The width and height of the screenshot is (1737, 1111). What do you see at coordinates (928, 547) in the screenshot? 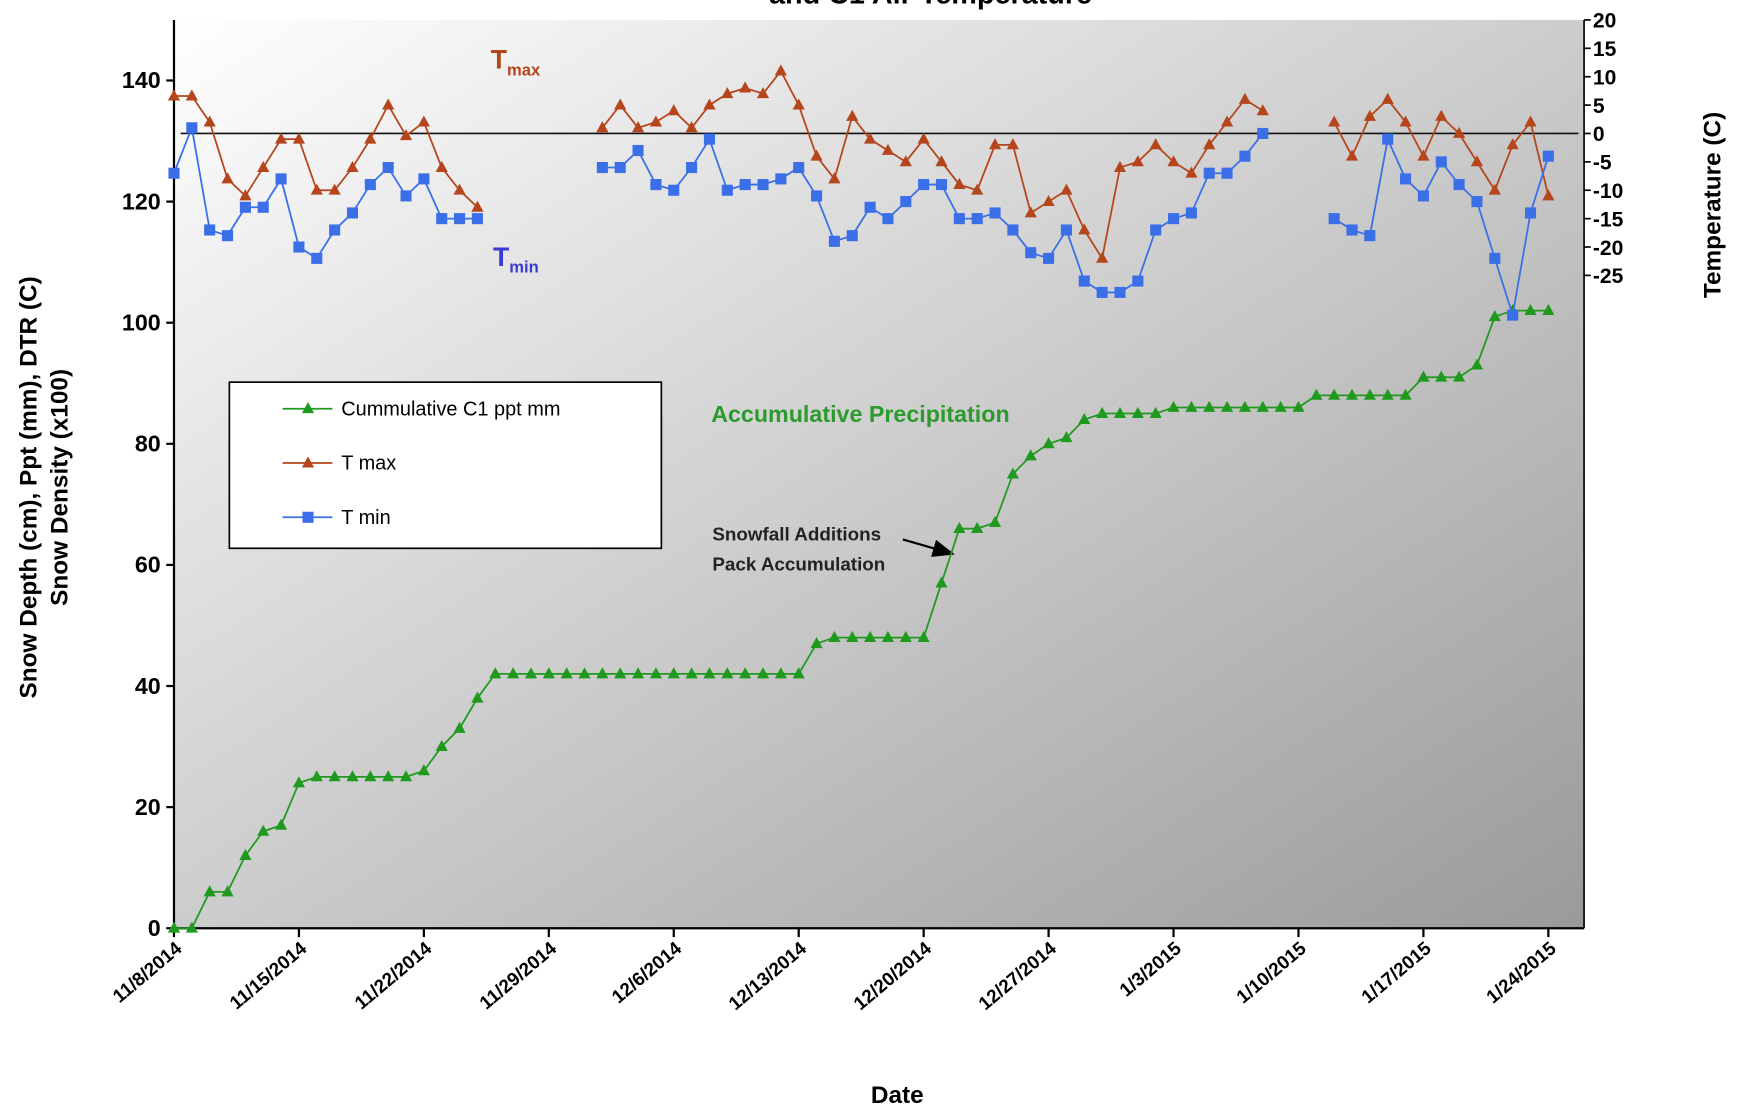
I see `annotation-arrow` at bounding box center [928, 547].